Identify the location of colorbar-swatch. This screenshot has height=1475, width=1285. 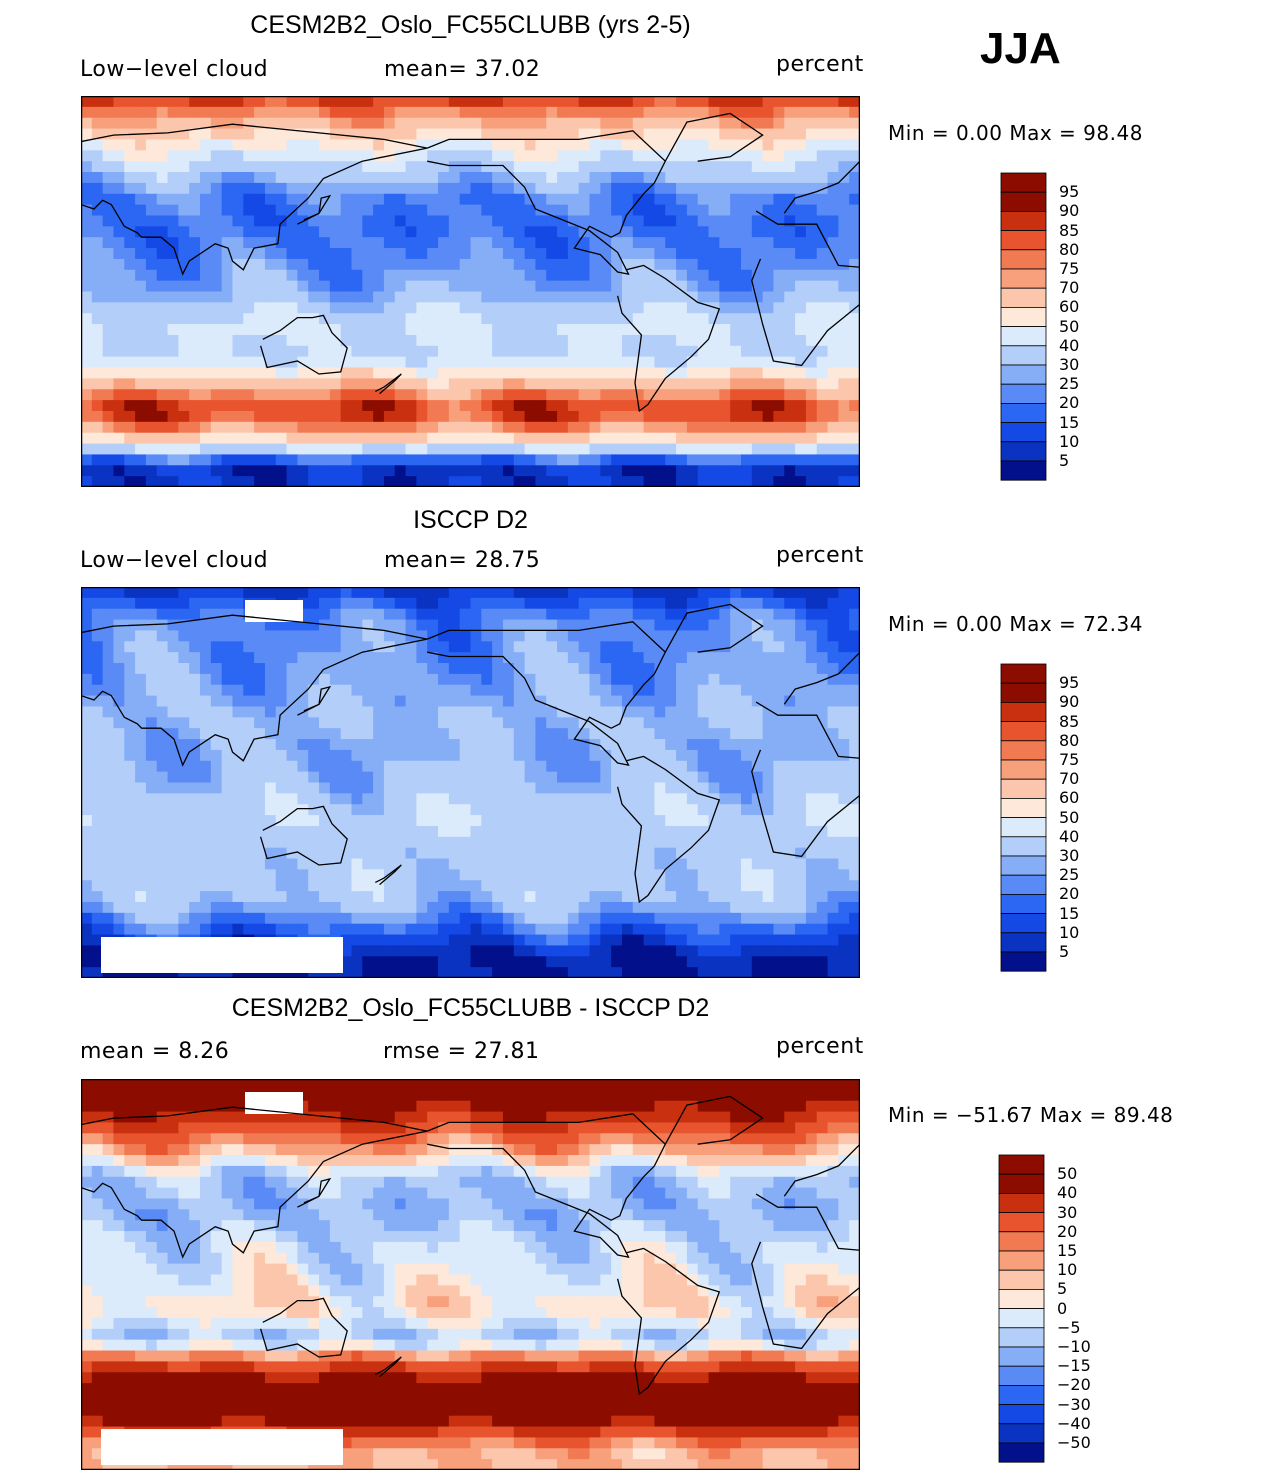
(1023, 355).